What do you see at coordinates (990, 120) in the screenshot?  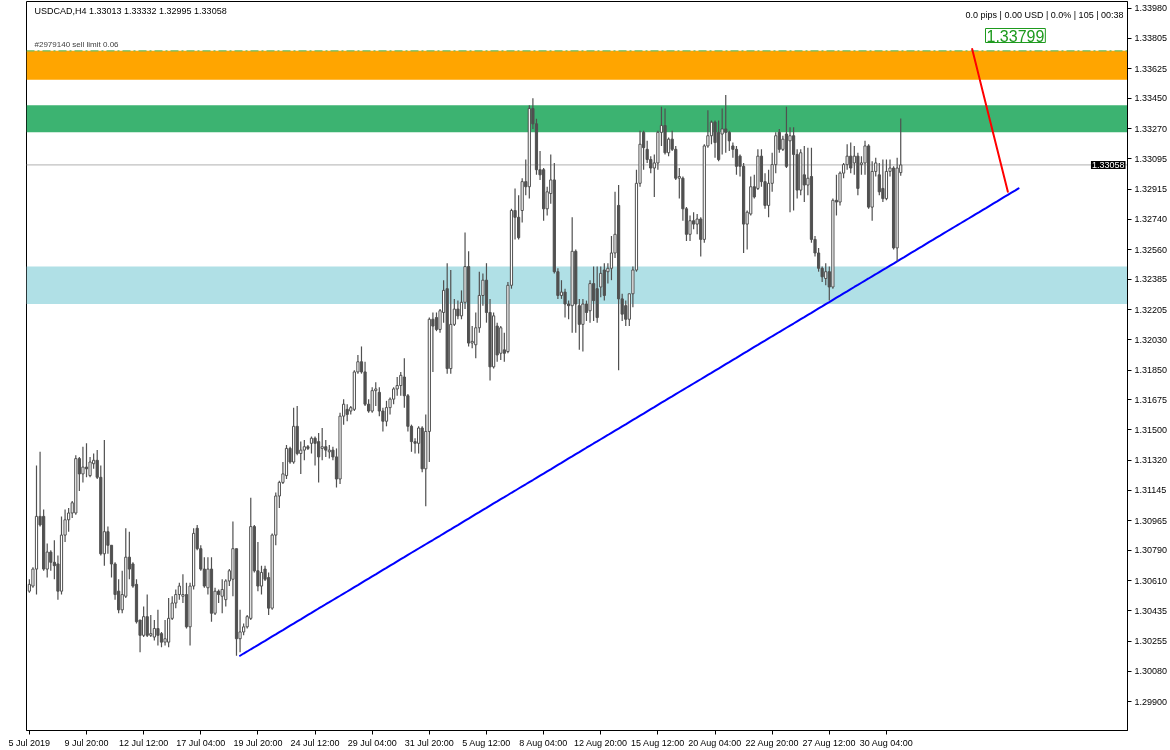 I see `line-series` at bounding box center [990, 120].